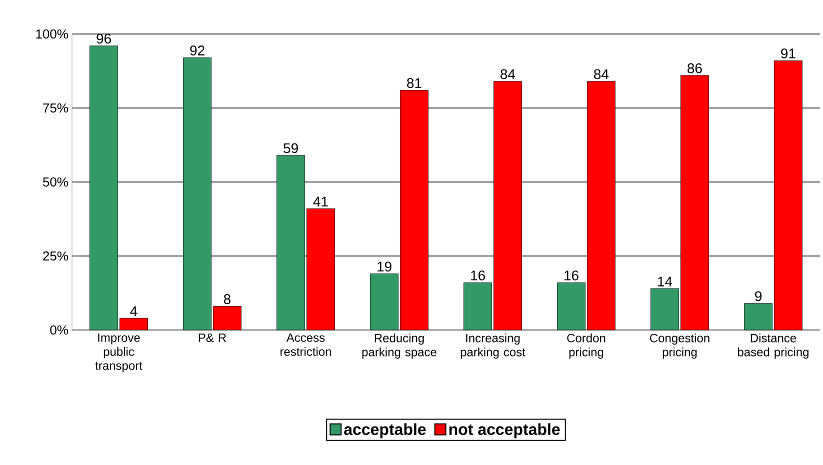 The image size is (823, 465). What do you see at coordinates (504, 430) in the screenshot?
I see `legend-label: not acceptable` at bounding box center [504, 430].